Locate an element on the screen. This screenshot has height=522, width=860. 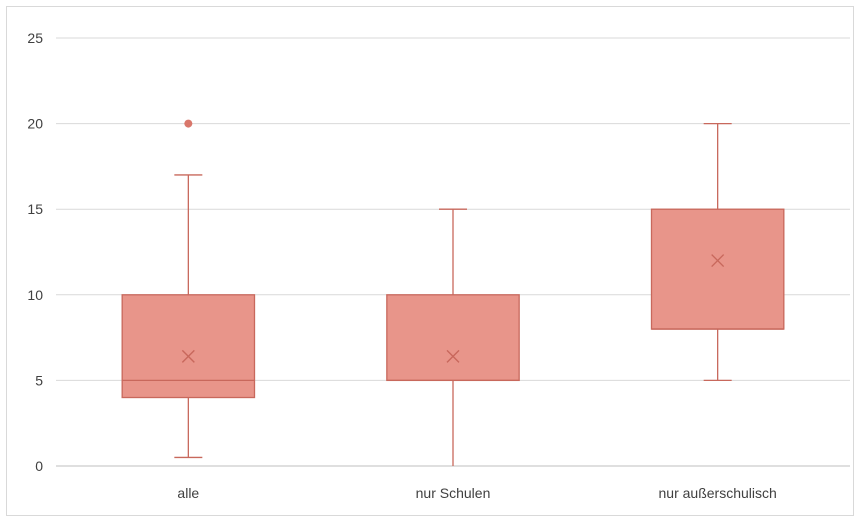
y-tick-label: 25 is located at coordinates (35, 38).